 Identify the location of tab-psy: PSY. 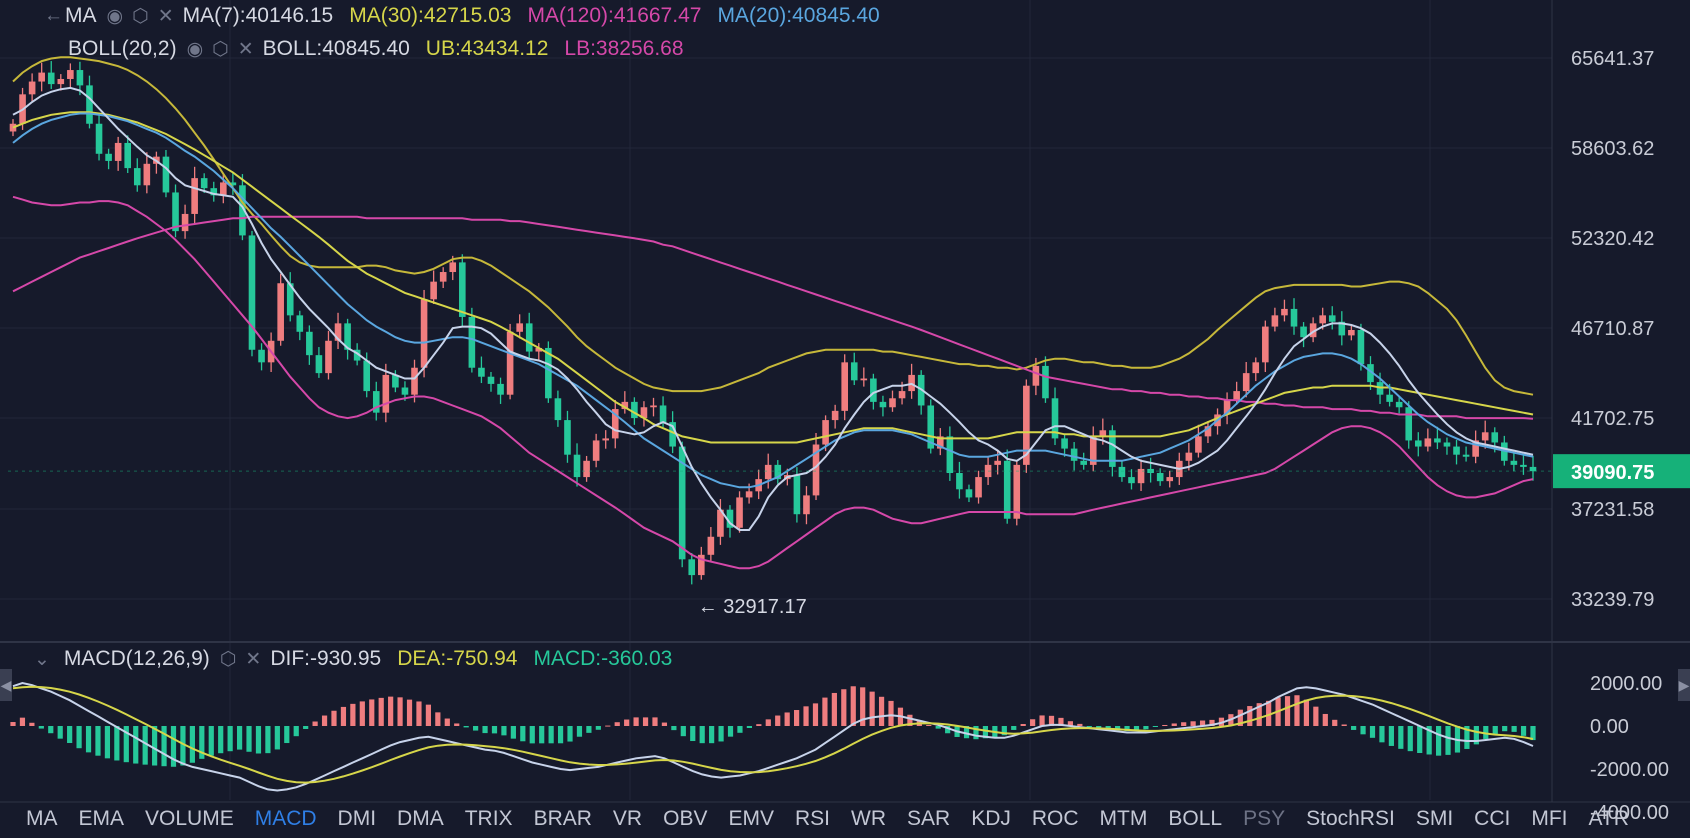
(1264, 818).